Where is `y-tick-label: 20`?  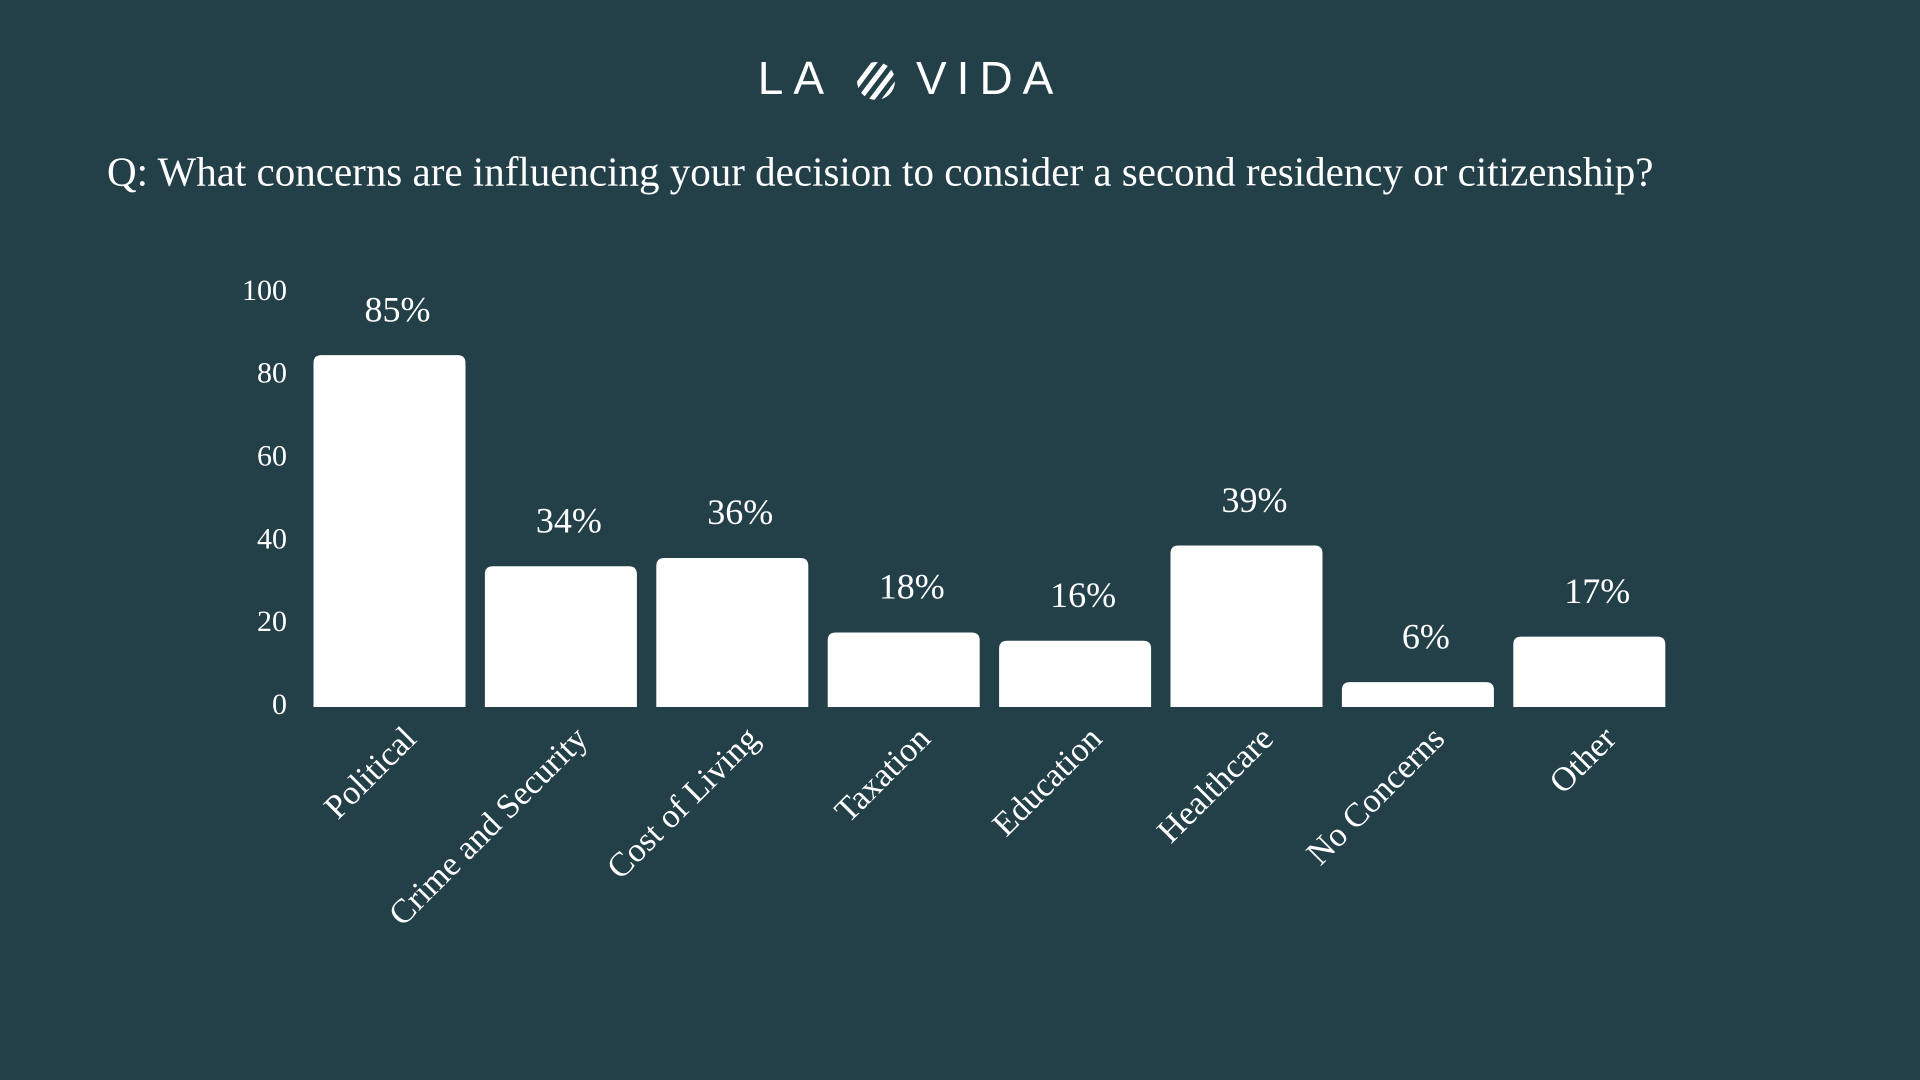
y-tick-label: 20 is located at coordinates (272, 621).